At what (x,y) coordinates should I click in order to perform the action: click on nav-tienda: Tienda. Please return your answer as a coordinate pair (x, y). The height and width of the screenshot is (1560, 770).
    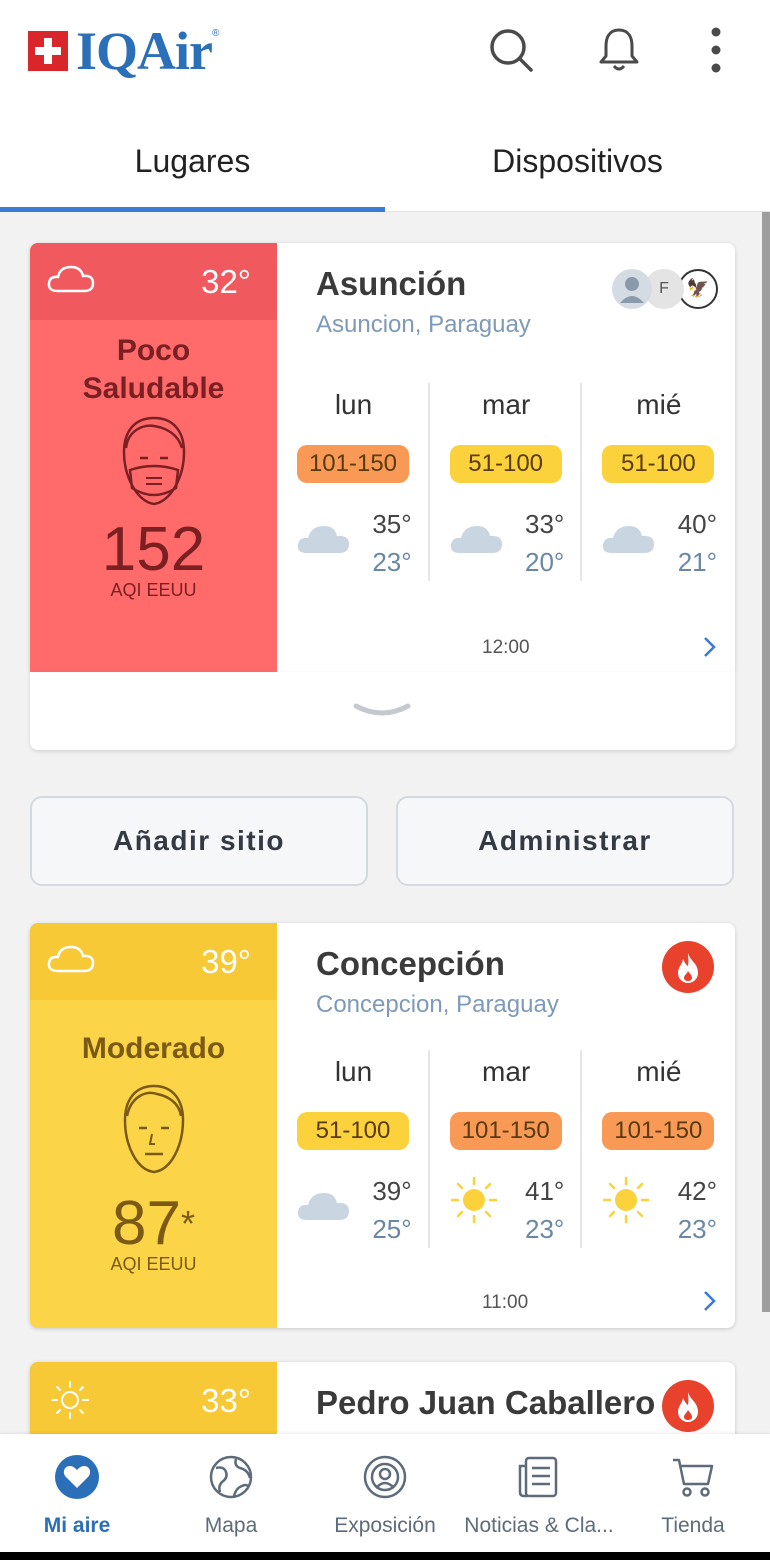
    Looking at the image, I should click on (693, 1493).